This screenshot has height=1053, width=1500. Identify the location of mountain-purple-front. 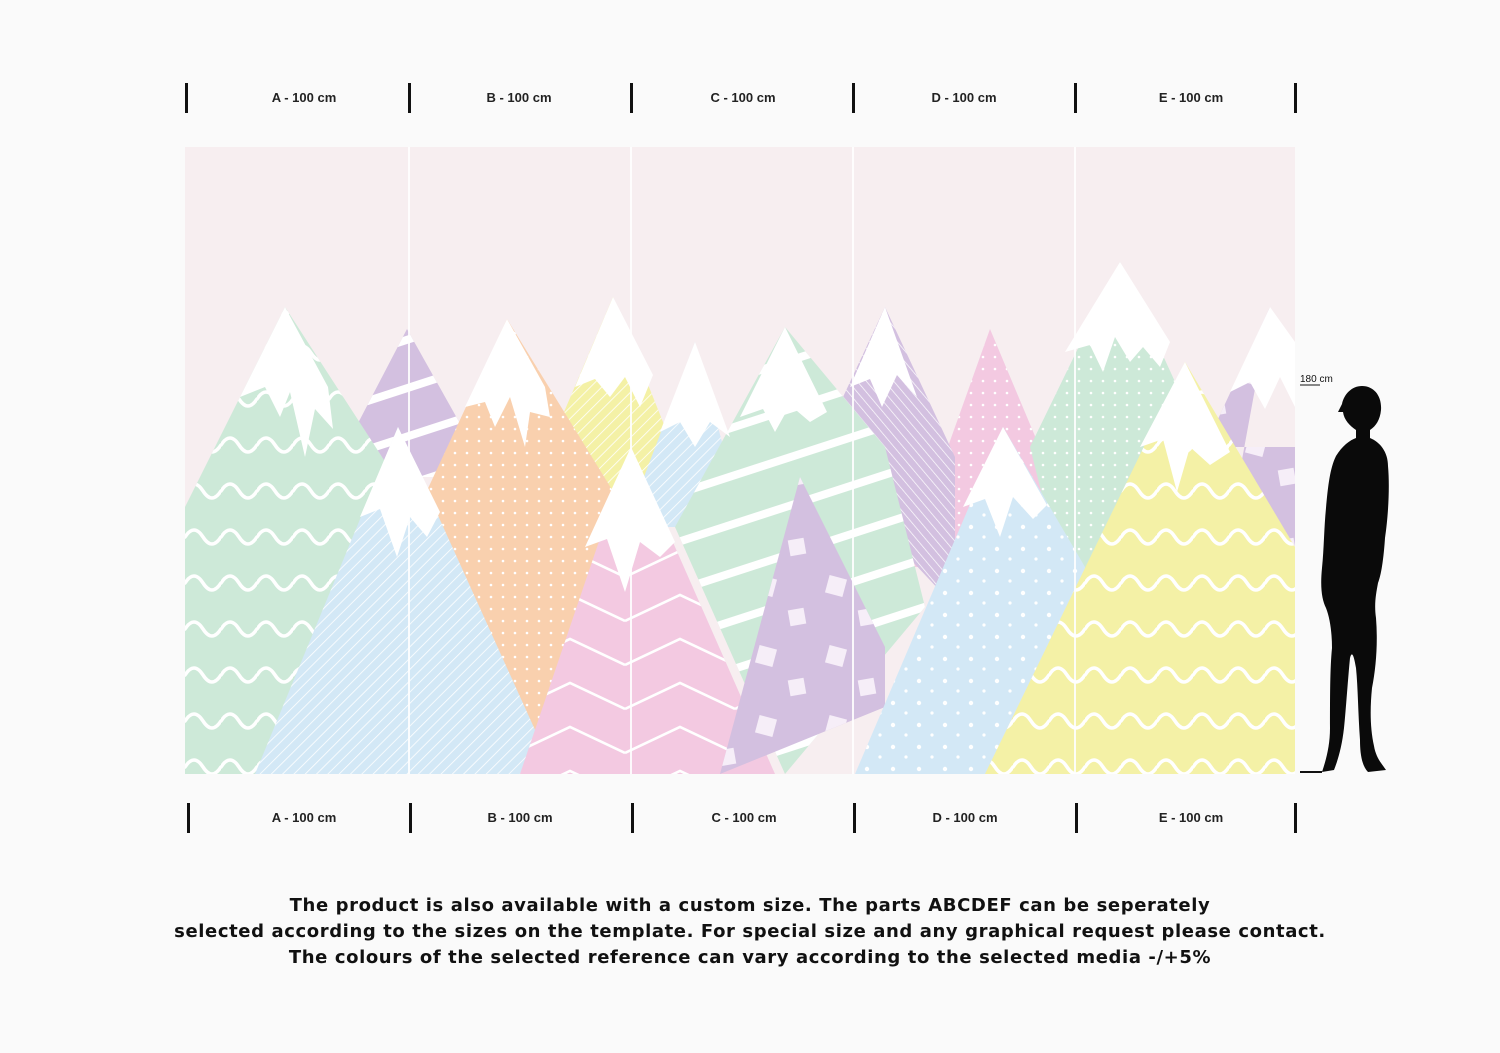
(802, 625).